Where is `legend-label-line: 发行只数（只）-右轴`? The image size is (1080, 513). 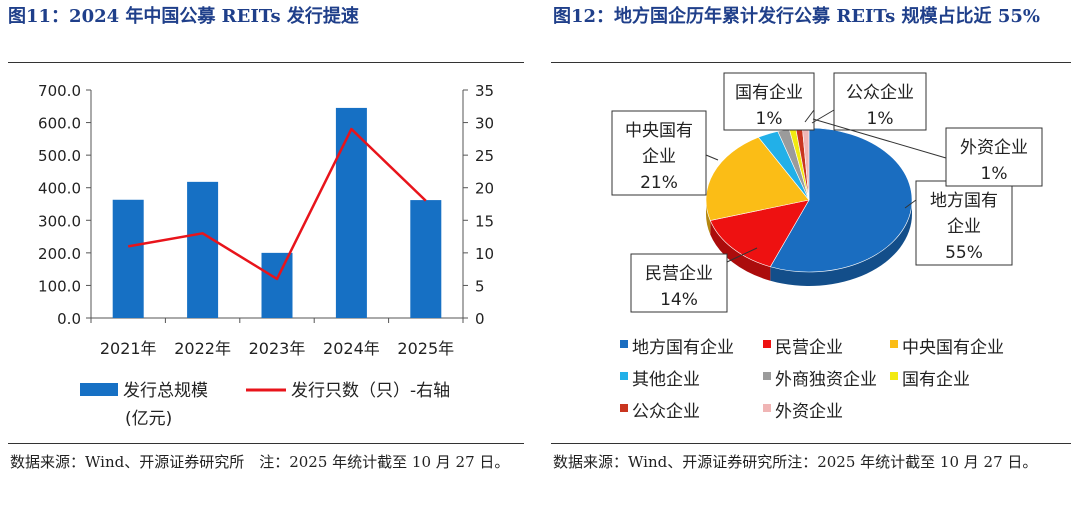 legend-label-line: 发行只数（只）-右轴 is located at coordinates (370, 391).